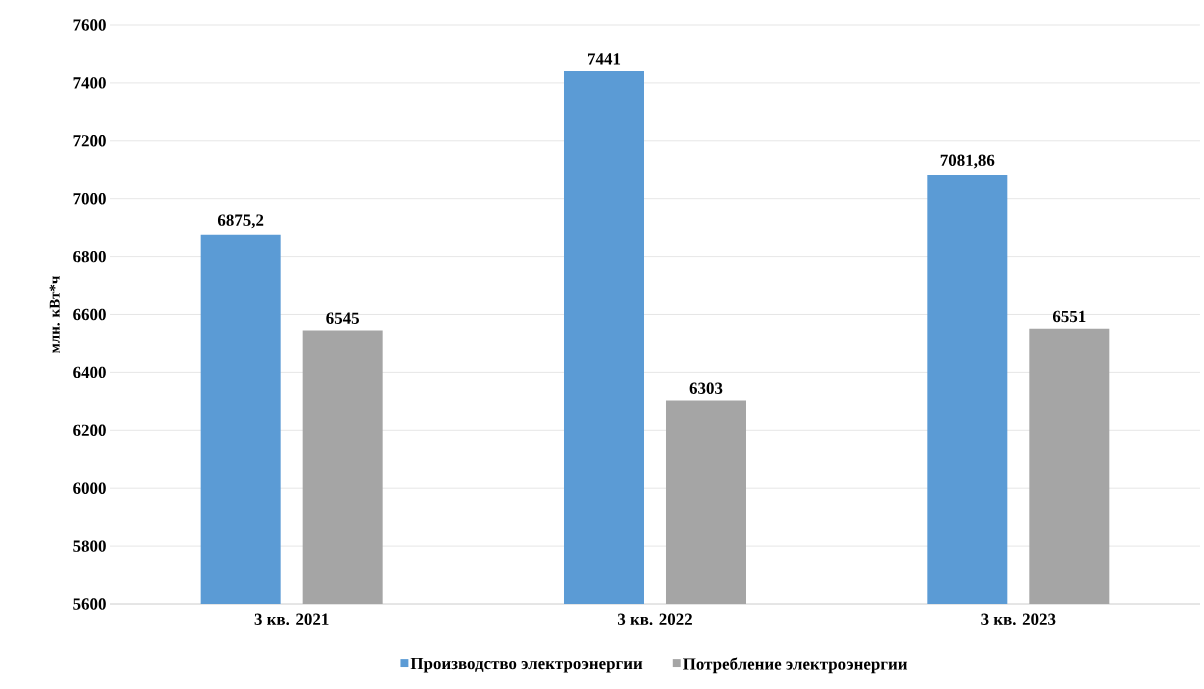  What do you see at coordinates (89, 430) in the screenshot?
I see `y-tick-label: 6200` at bounding box center [89, 430].